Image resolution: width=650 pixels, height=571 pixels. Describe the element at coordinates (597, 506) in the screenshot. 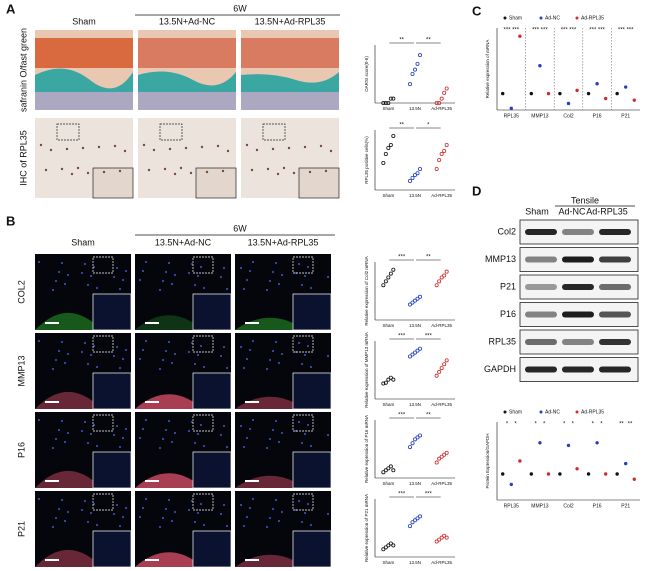

I see `x-tick-label: P16` at that location.